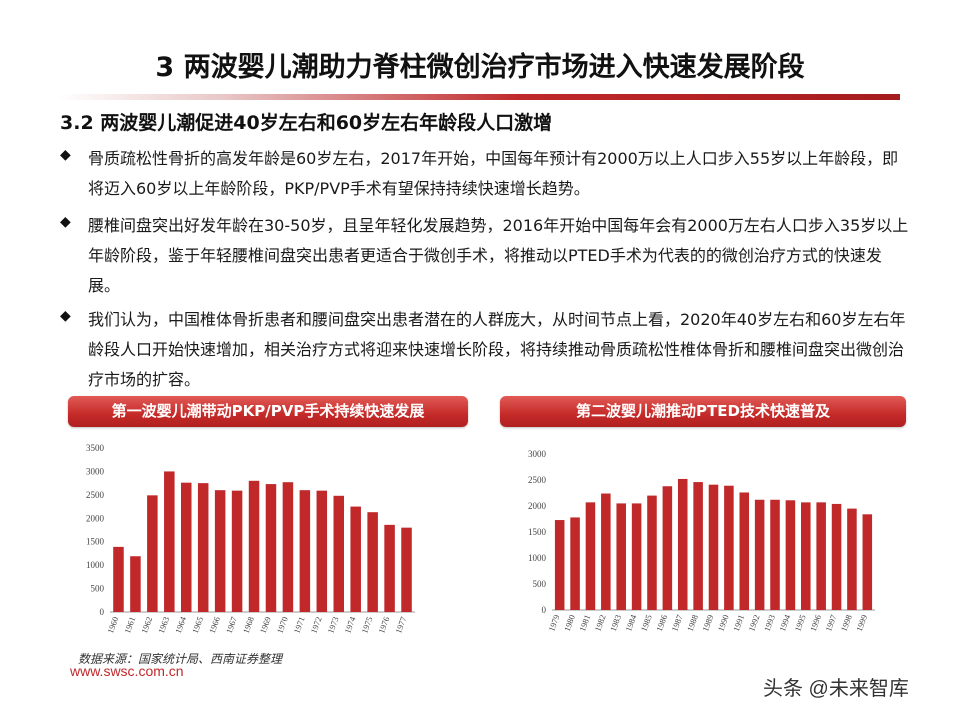 The height and width of the screenshot is (720, 960). I want to click on x-tick-label: 1966, so click(214, 624).